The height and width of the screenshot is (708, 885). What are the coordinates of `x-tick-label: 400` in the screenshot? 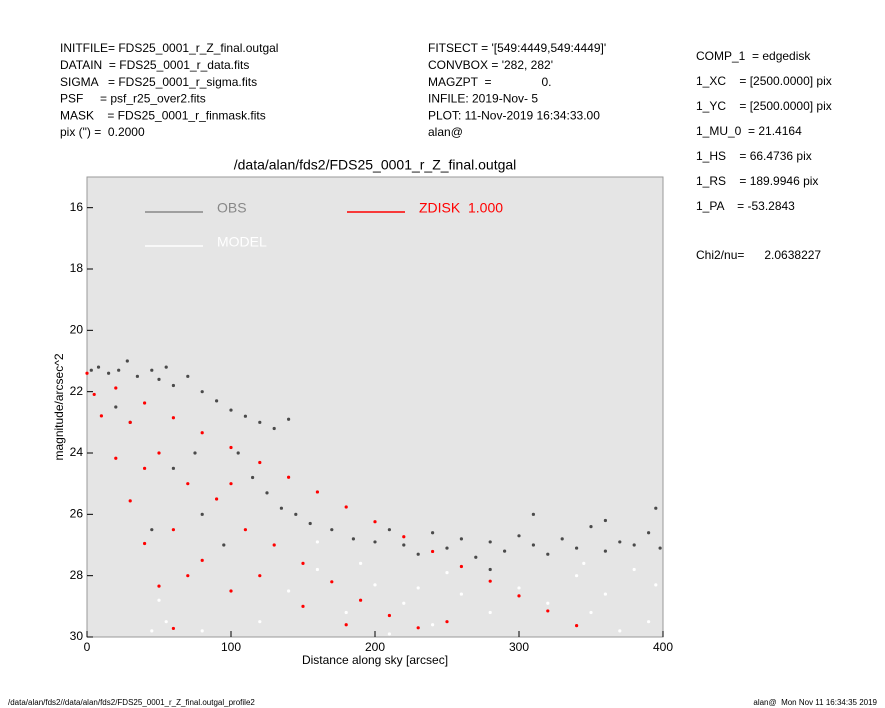 It's located at (663, 647).